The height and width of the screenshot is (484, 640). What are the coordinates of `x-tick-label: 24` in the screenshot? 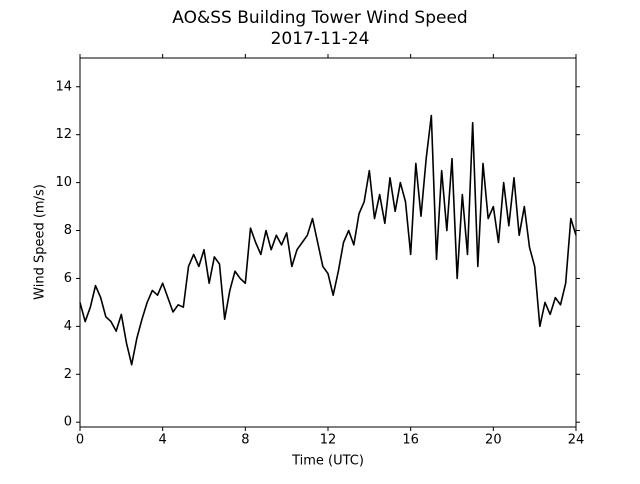 It's located at (576, 440).